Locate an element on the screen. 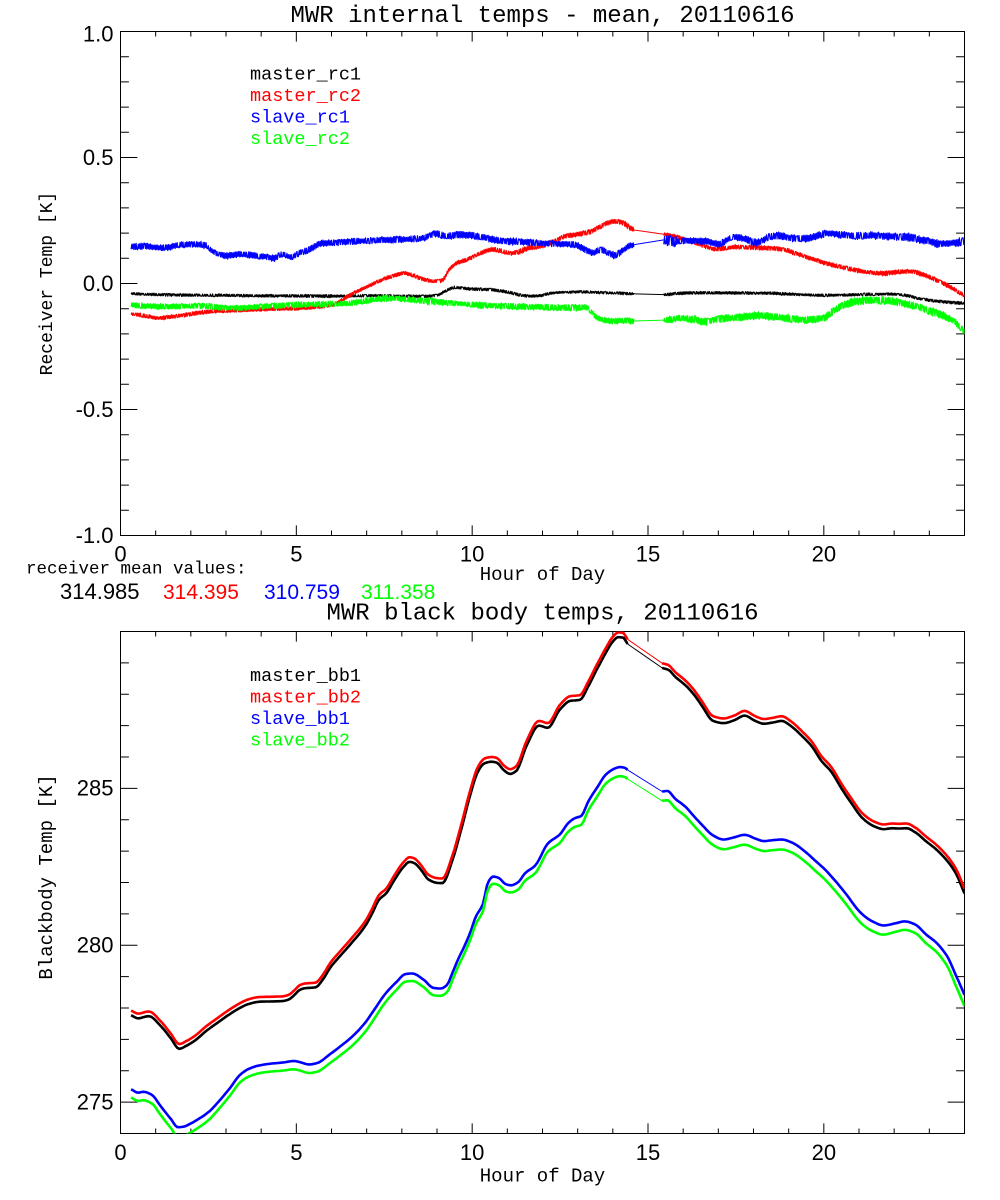 This screenshot has height=1200, width=1000. svg-text: slave_rc2 is located at coordinates (300, 139).